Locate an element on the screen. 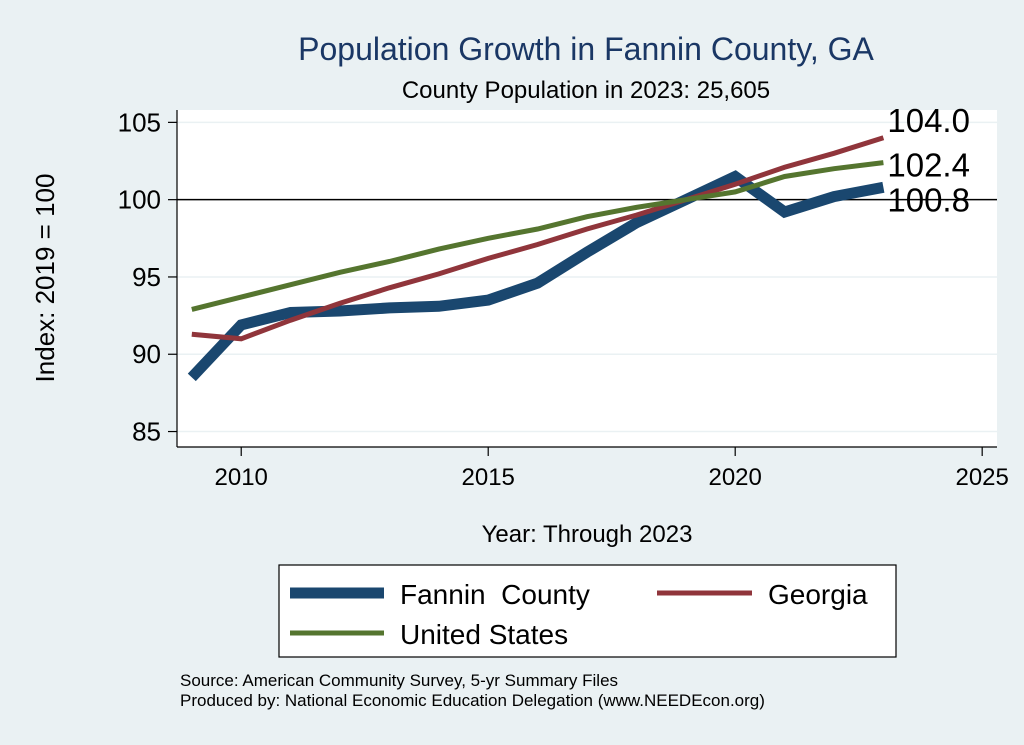  legend-label-fannin: Fannin County is located at coordinates (495, 594).